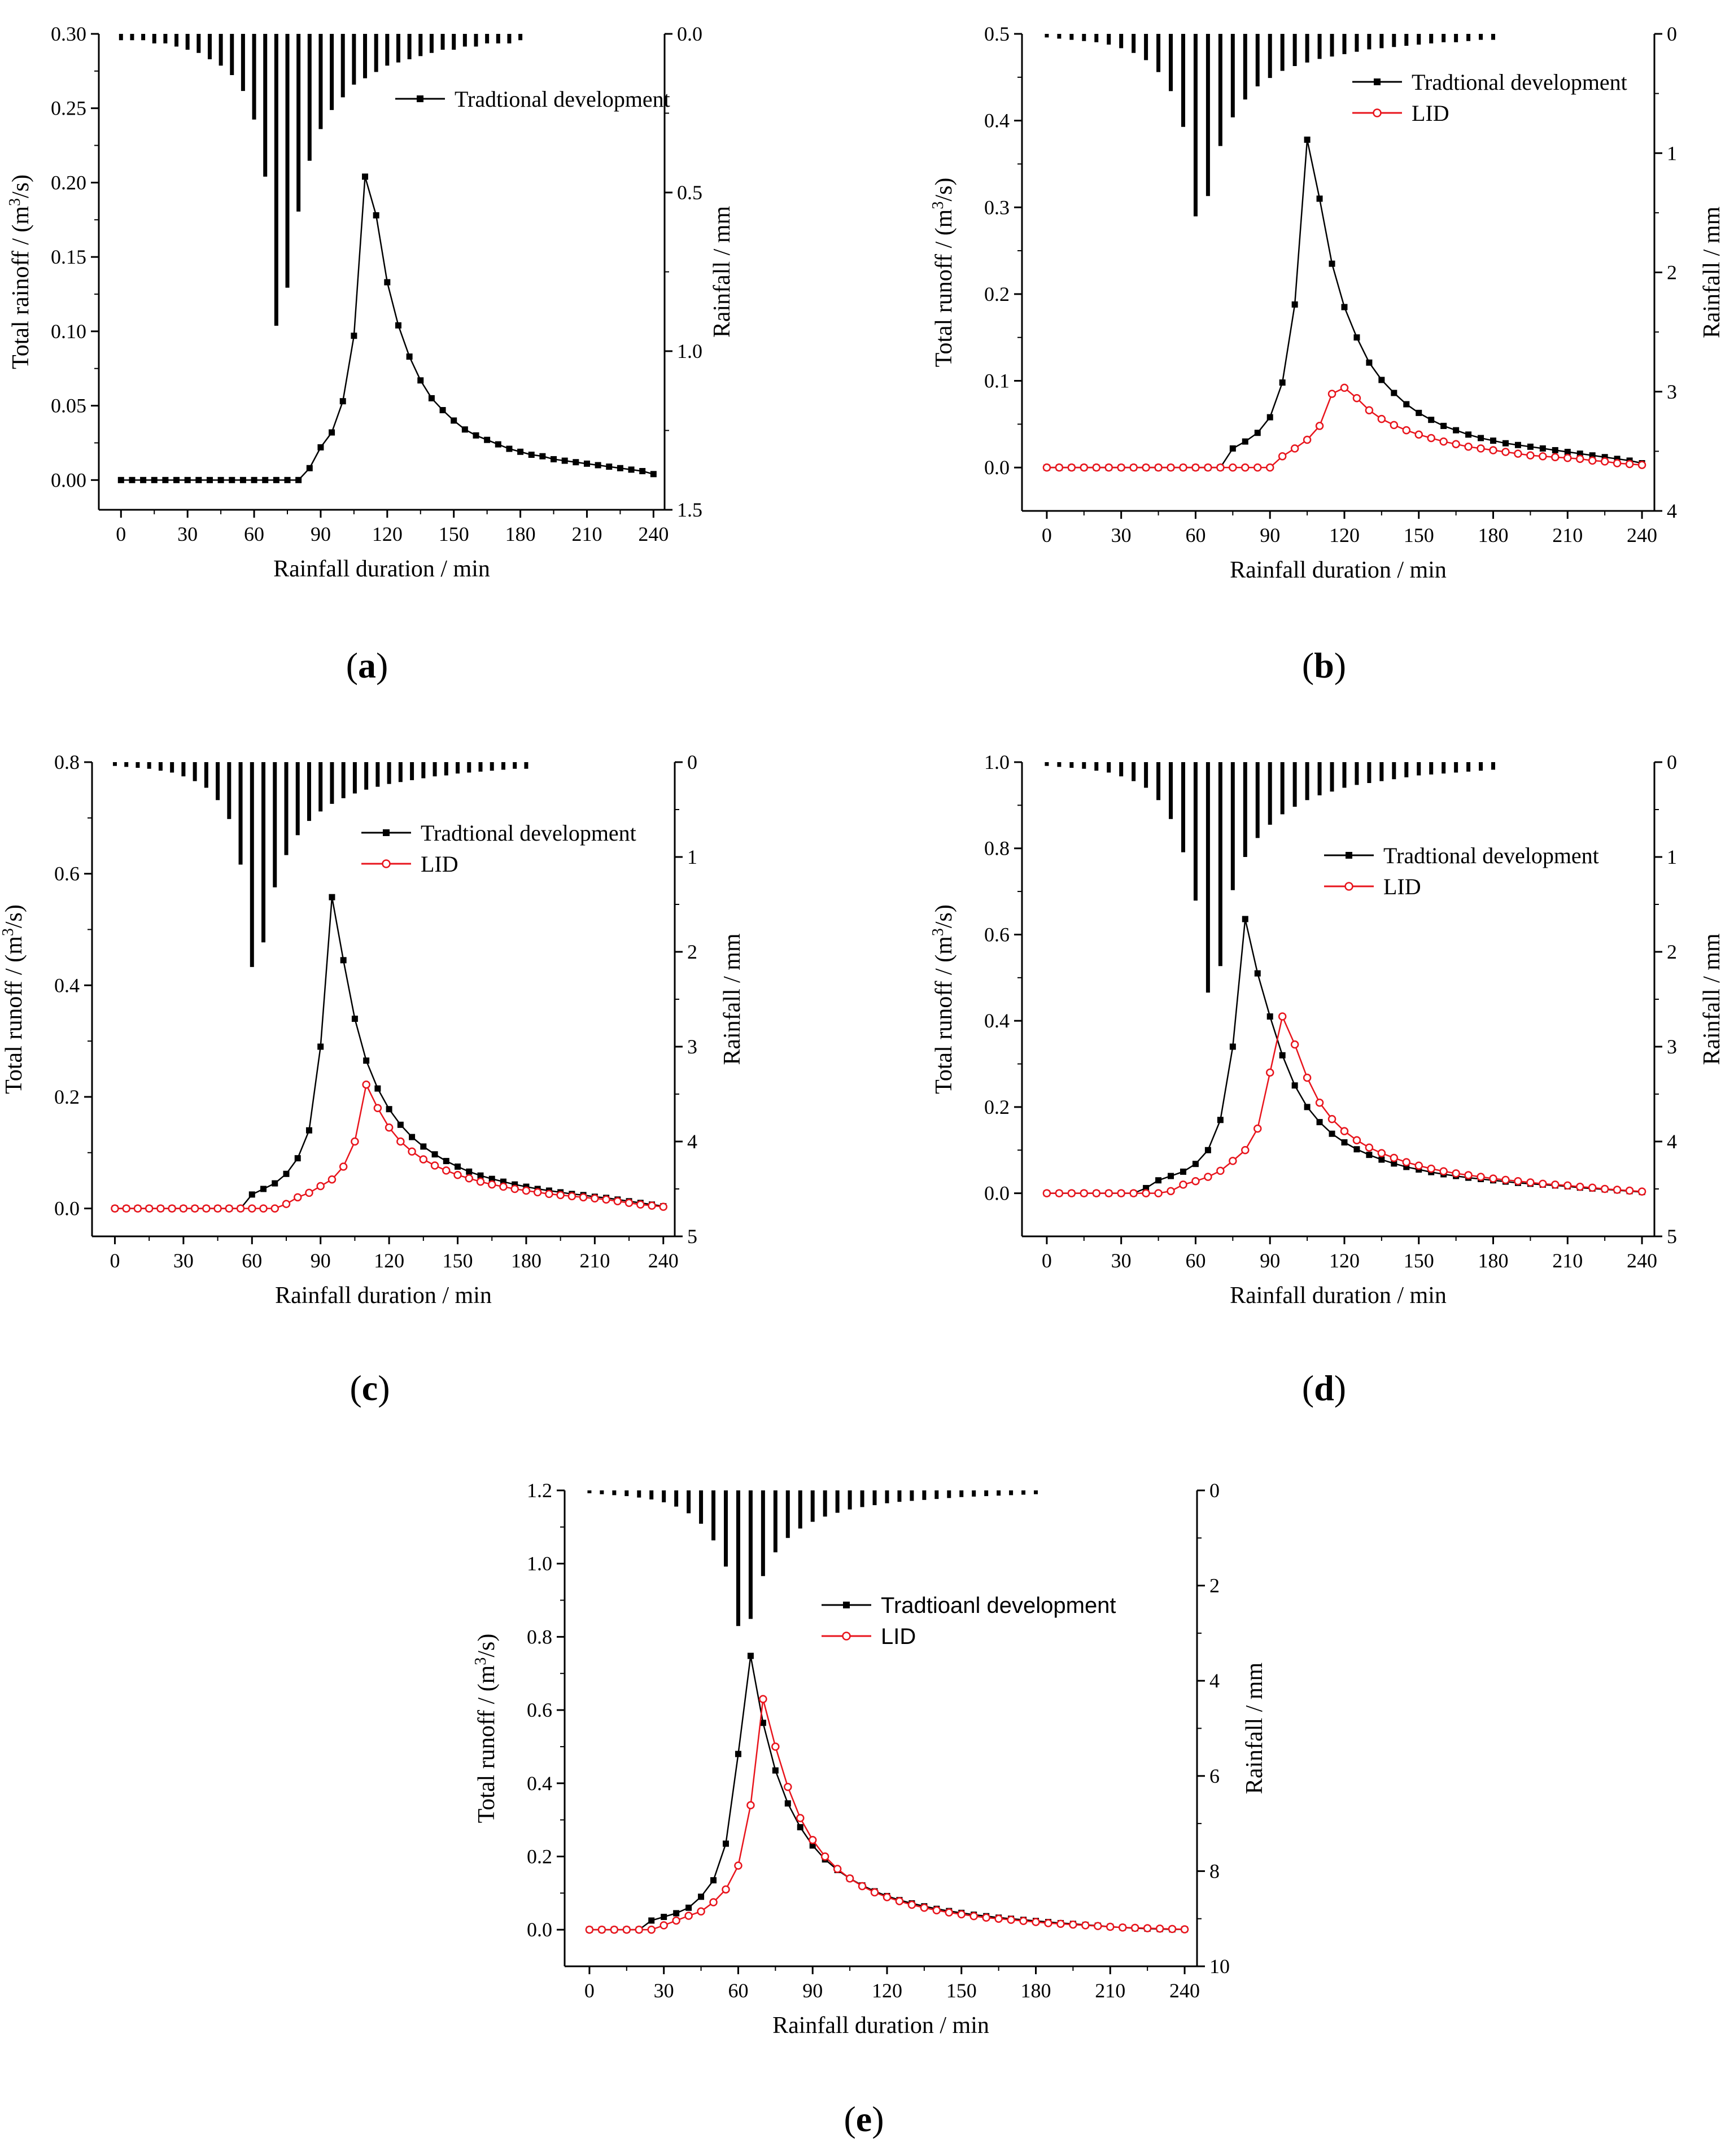 Image resolution: width=1734 pixels, height=2156 pixels. I want to click on x-tick-label: 0, so click(121, 534).